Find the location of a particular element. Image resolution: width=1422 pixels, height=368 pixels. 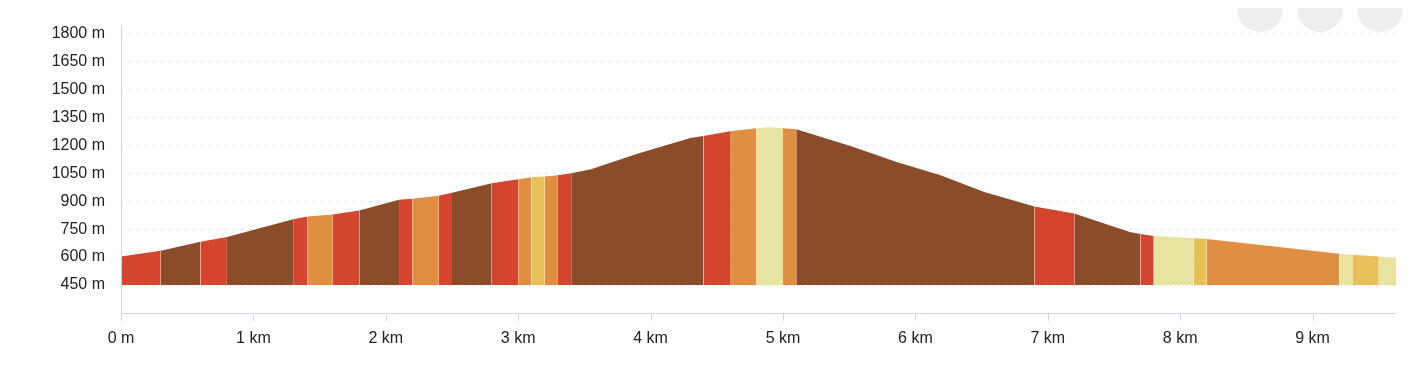

x-tick-label: 2 km is located at coordinates (386, 338).